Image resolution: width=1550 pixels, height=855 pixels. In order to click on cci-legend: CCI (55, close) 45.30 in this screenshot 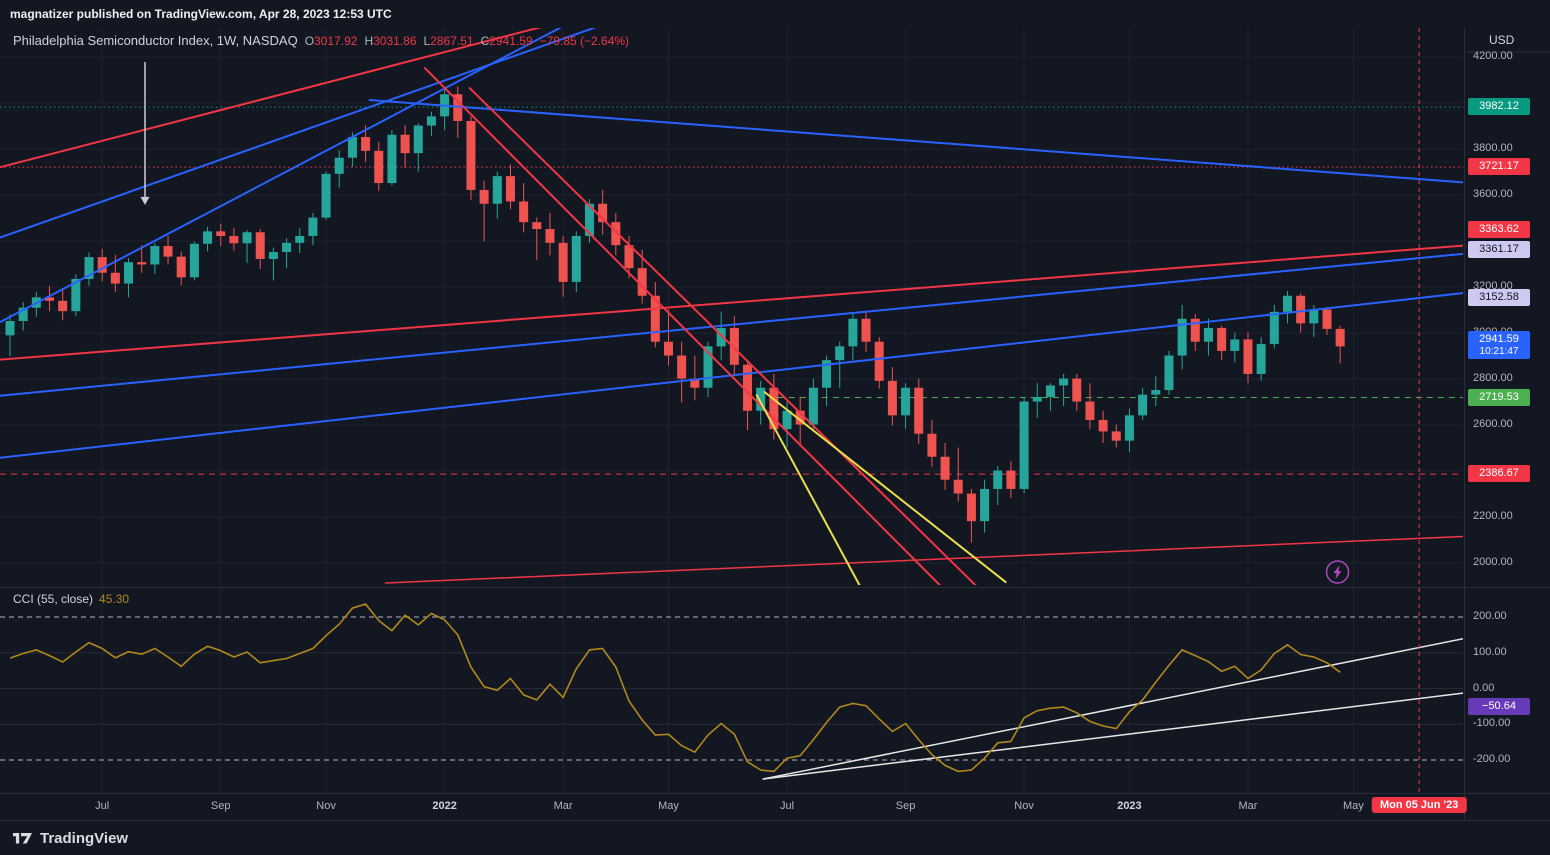, I will do `click(71, 599)`.